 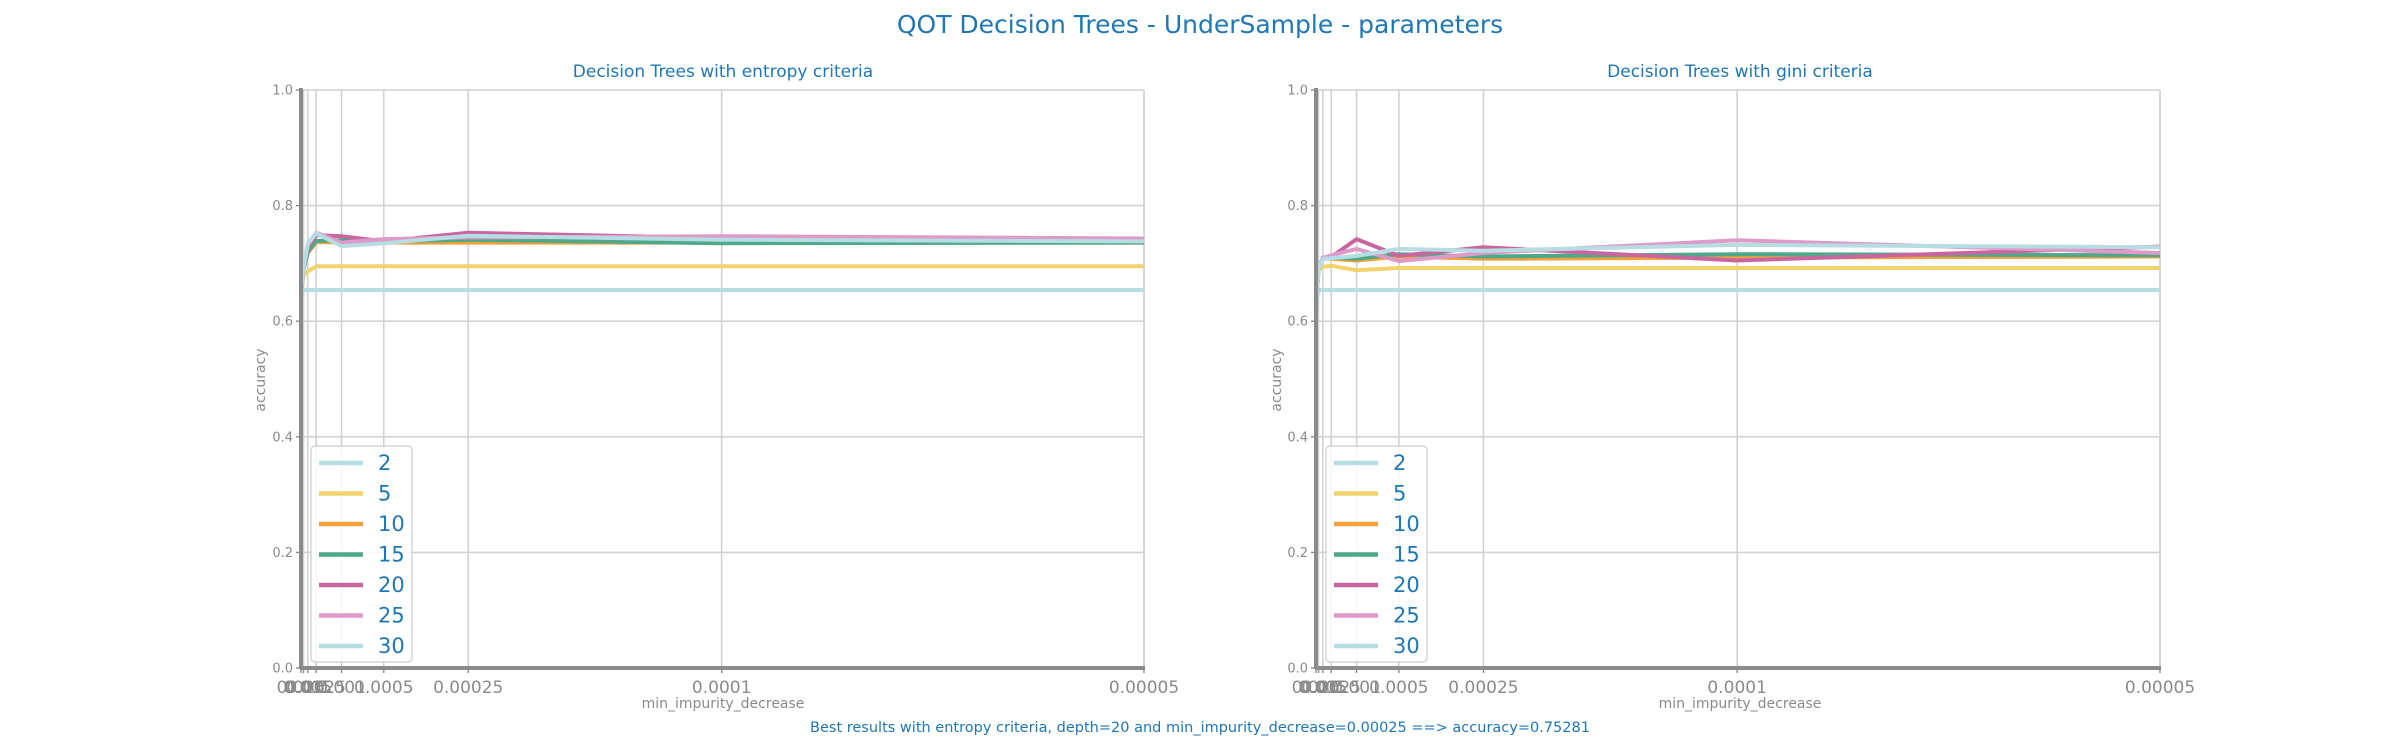 I want to click on chart-title: Decision Trees with gini criteria, so click(x=1740, y=72).